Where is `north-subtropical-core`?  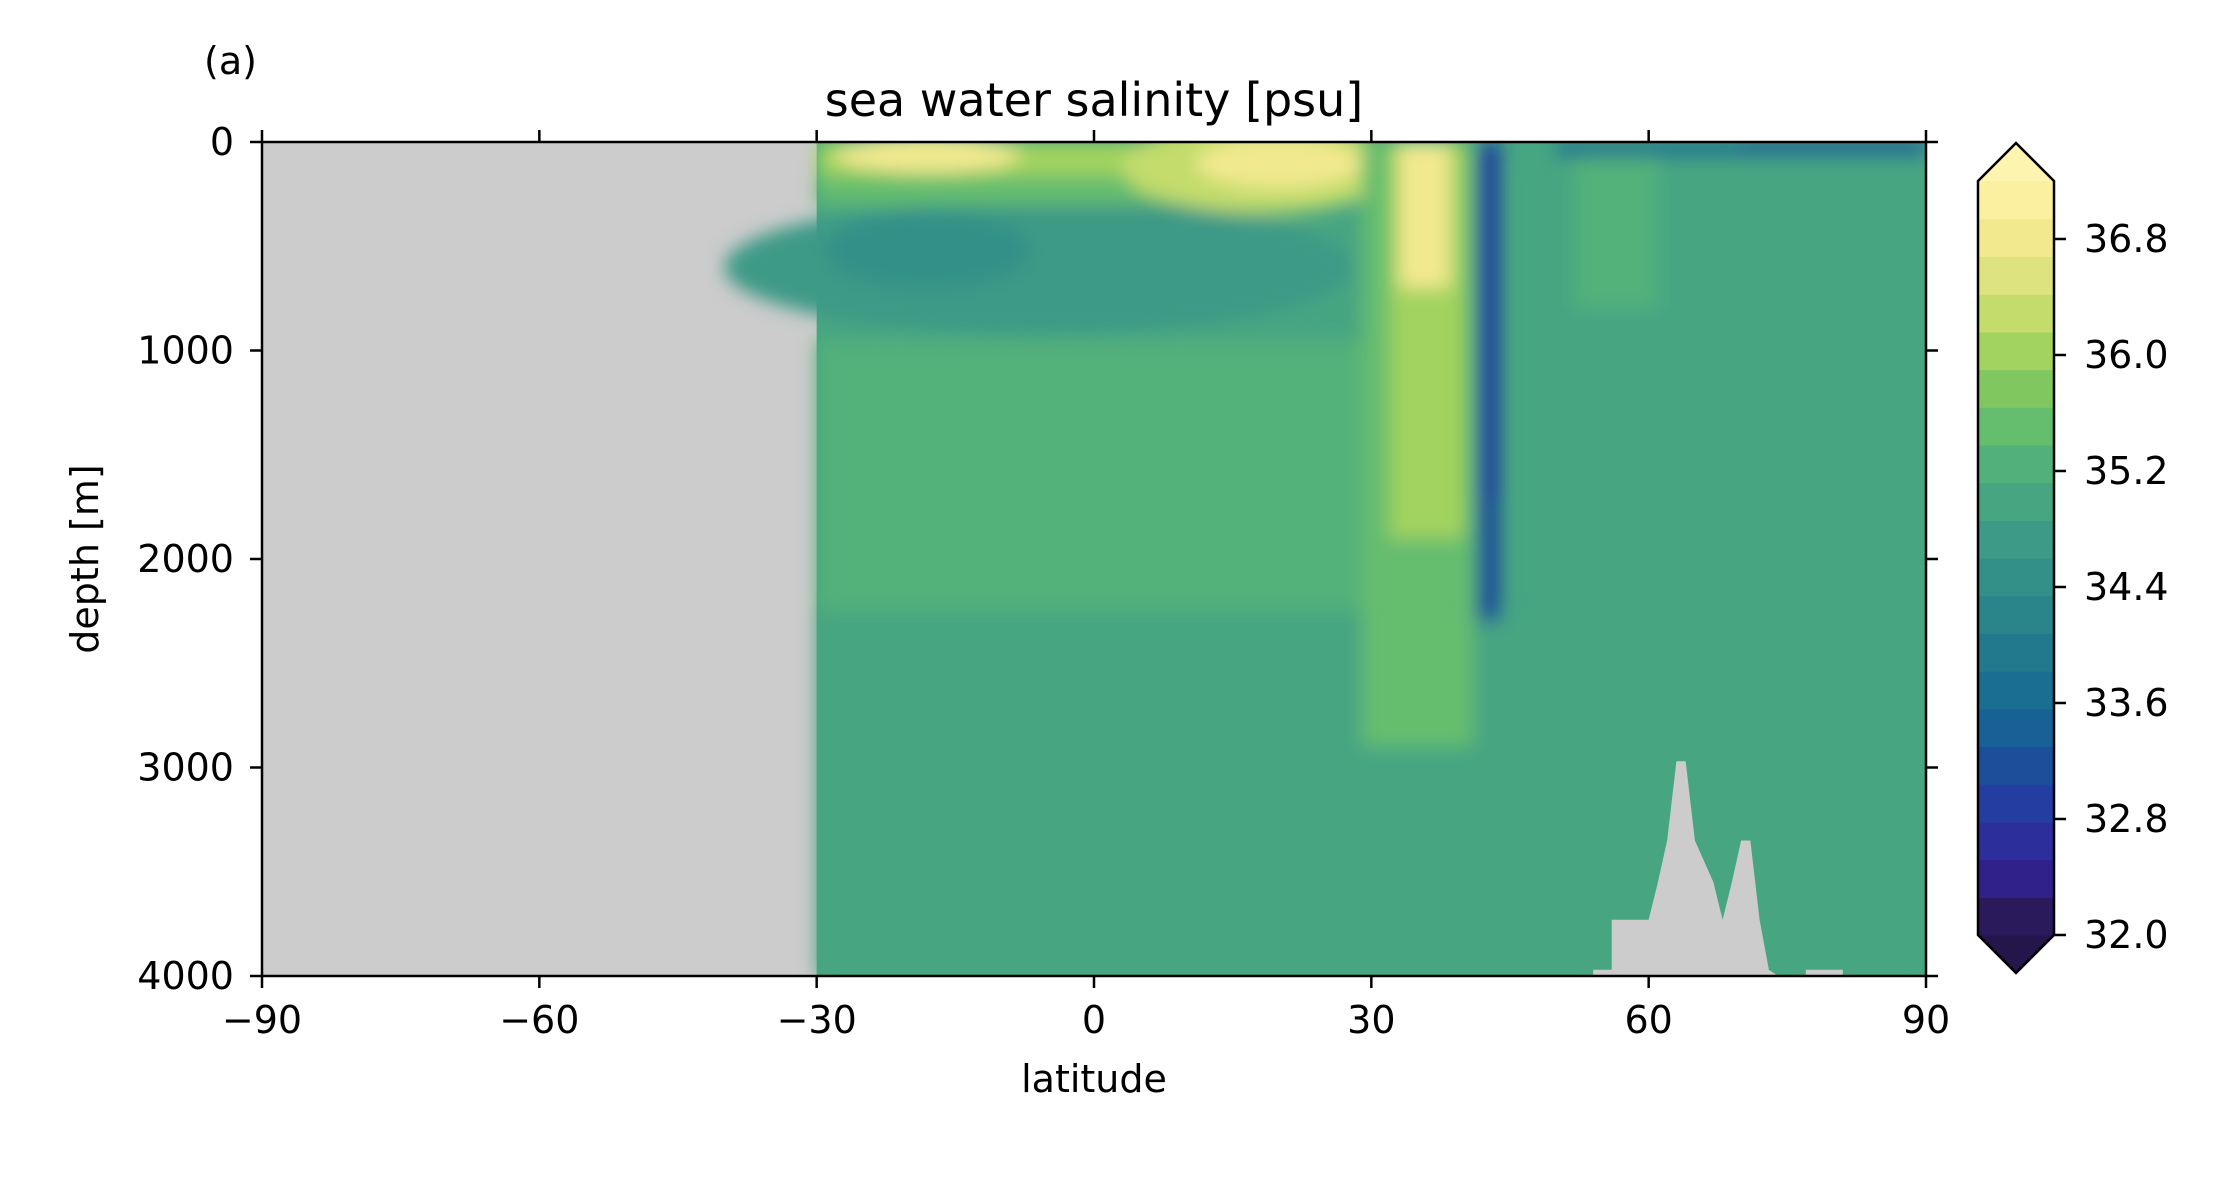 north-subtropical-core is located at coordinates (1279, 165).